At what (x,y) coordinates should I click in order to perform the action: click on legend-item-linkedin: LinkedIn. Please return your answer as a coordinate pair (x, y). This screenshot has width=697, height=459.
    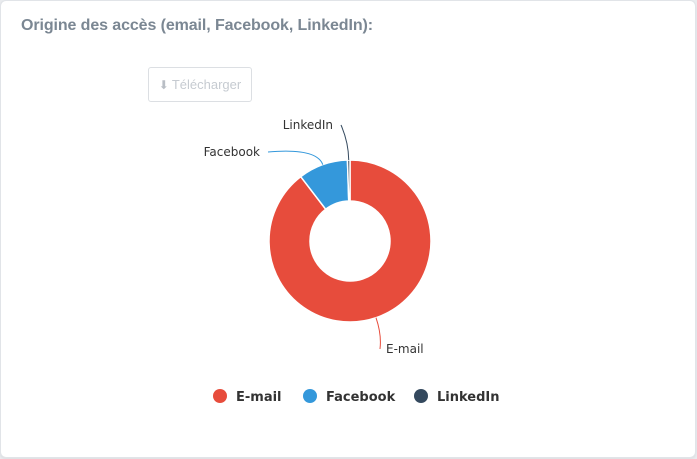
    Looking at the image, I should click on (457, 397).